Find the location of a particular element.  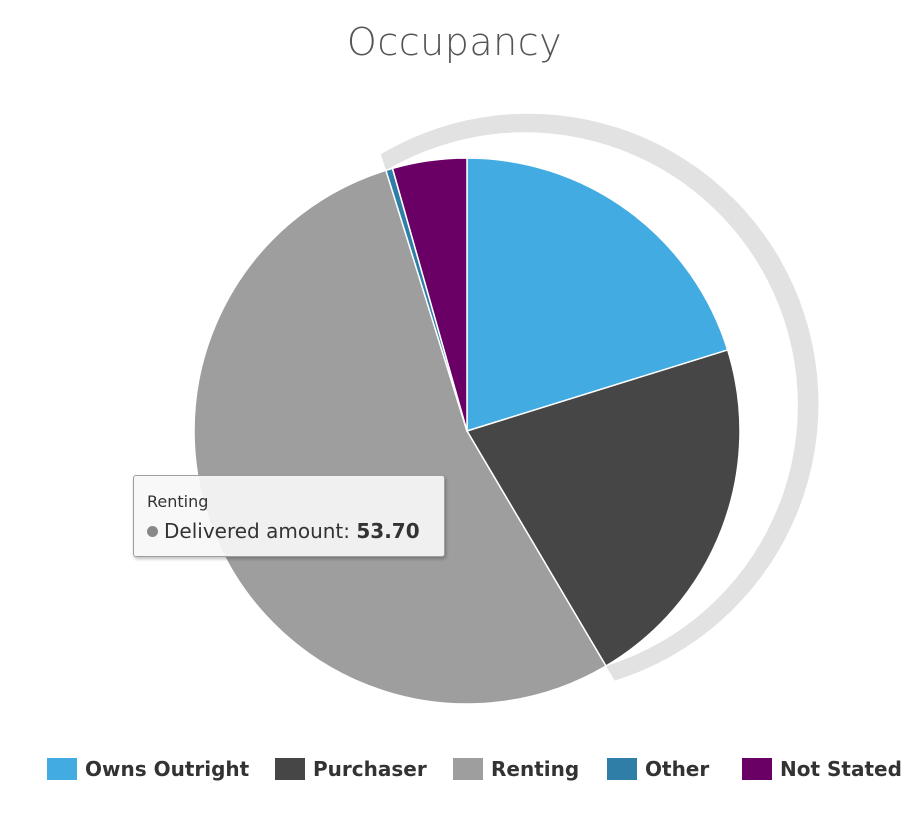

legend-item-not-stated: Not Stated is located at coordinates (822, 769).